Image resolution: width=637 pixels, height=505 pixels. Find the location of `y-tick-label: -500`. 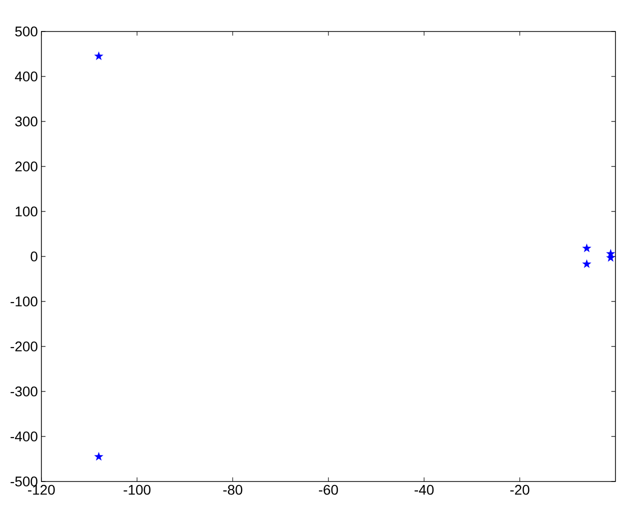

y-tick-label: -500 is located at coordinates (24, 481).